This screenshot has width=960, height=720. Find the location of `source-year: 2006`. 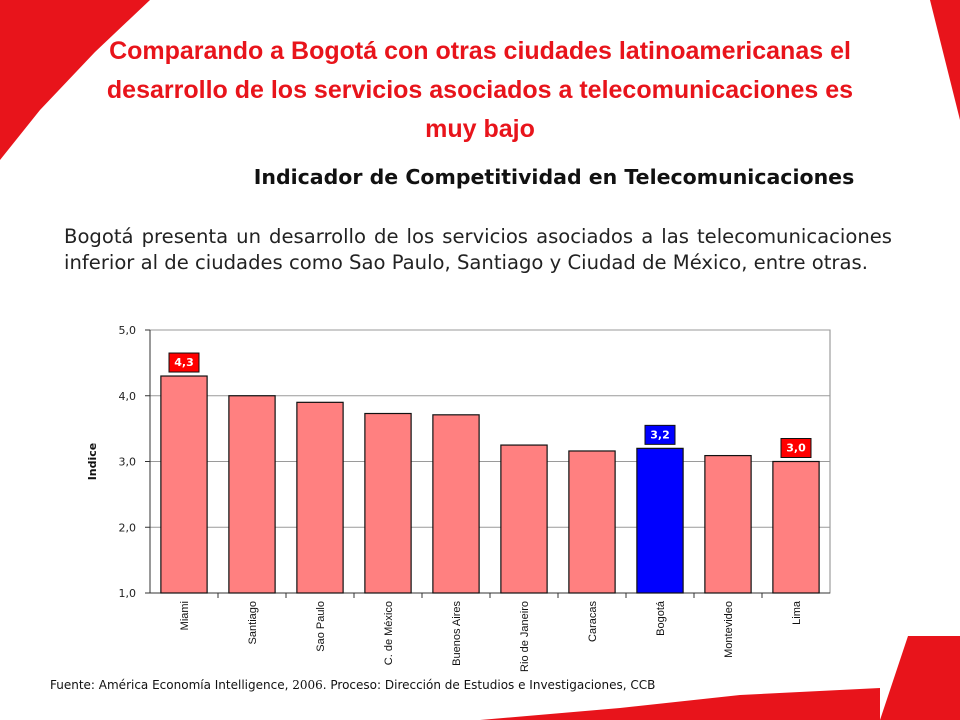

source-year: 2006 is located at coordinates (307, 685).